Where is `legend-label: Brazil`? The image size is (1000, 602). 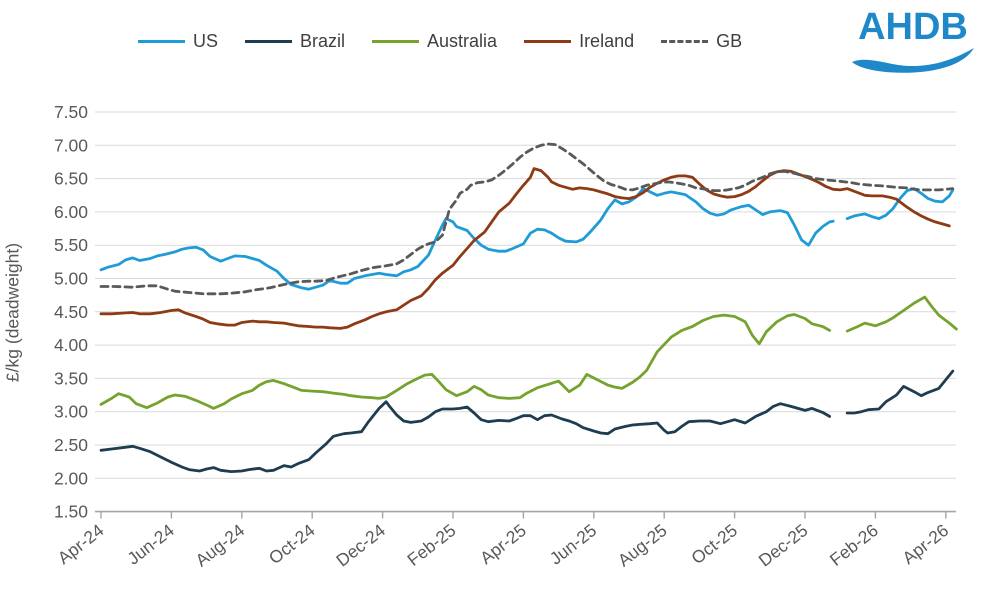
legend-label: Brazil is located at coordinates (323, 41).